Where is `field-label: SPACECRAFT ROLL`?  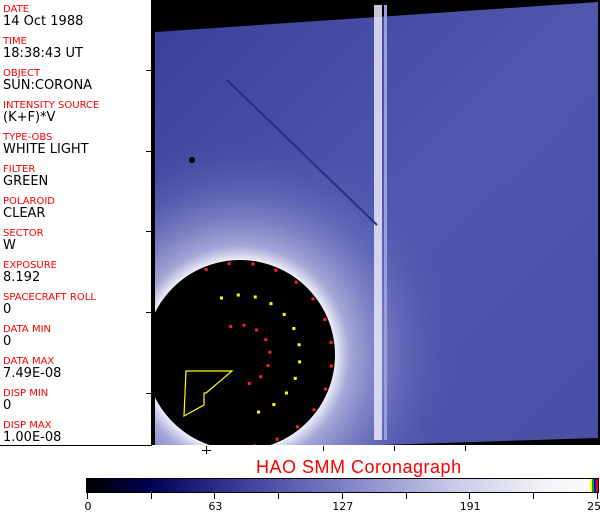 field-label: SPACECRAFT ROLL is located at coordinates (49, 297).